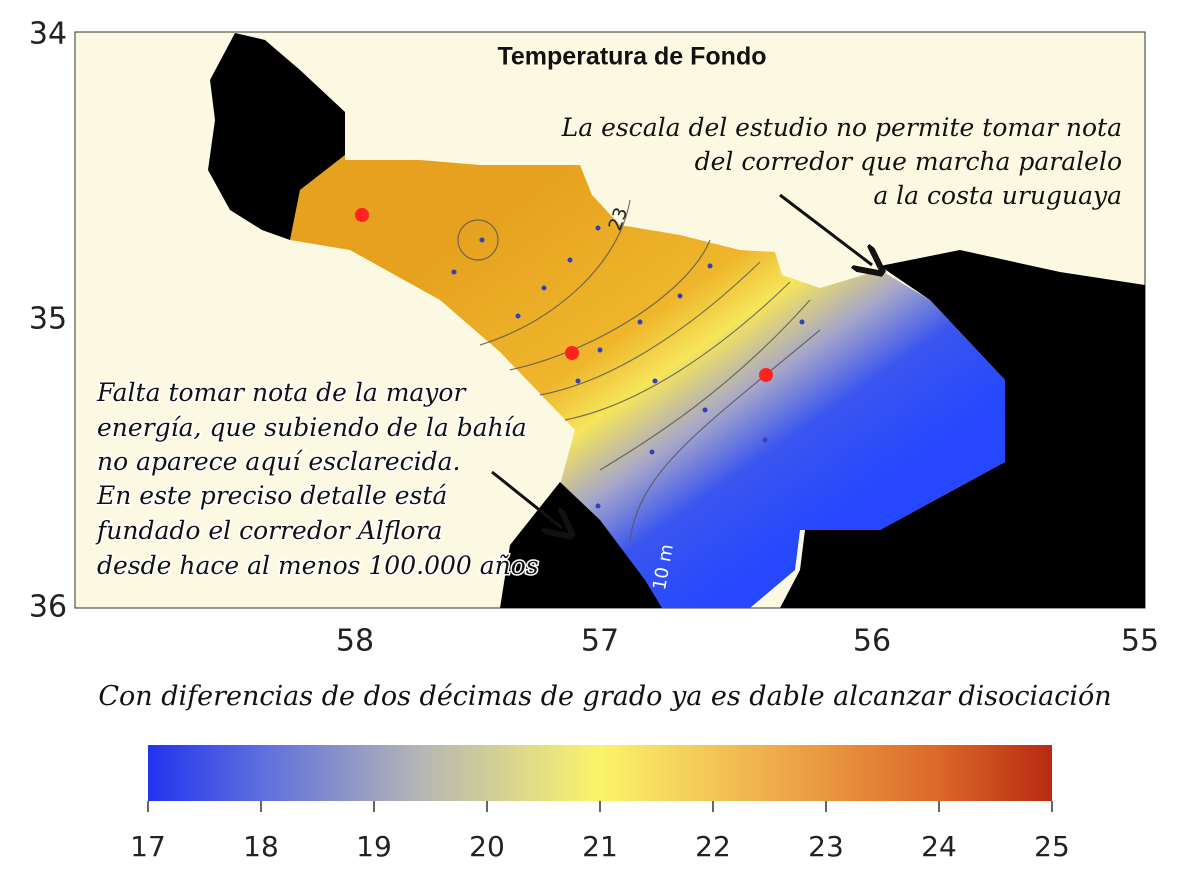 The height and width of the screenshot is (870, 1180). I want to click on colorbar-tick-label: 19, so click(374, 846).